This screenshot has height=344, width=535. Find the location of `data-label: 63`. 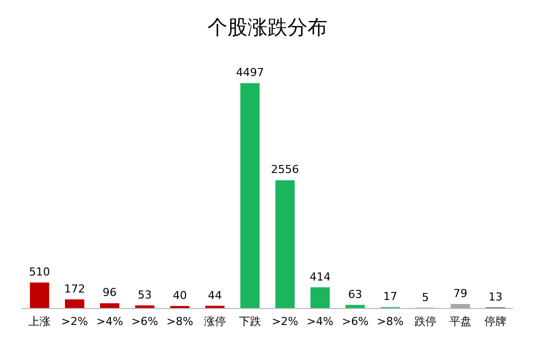

data-label: 63 is located at coordinates (355, 294).